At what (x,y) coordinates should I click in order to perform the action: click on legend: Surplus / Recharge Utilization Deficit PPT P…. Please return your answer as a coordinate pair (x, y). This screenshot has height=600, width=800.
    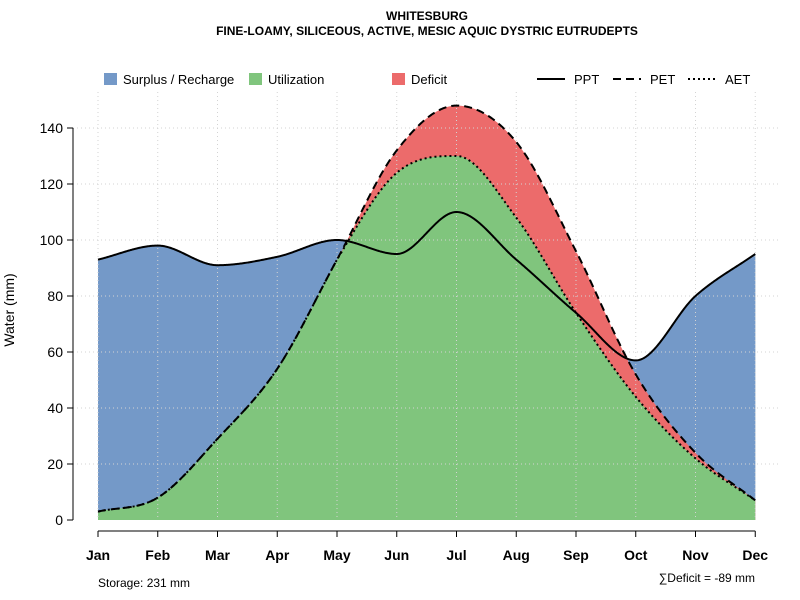
    Looking at the image, I should click on (427, 79).